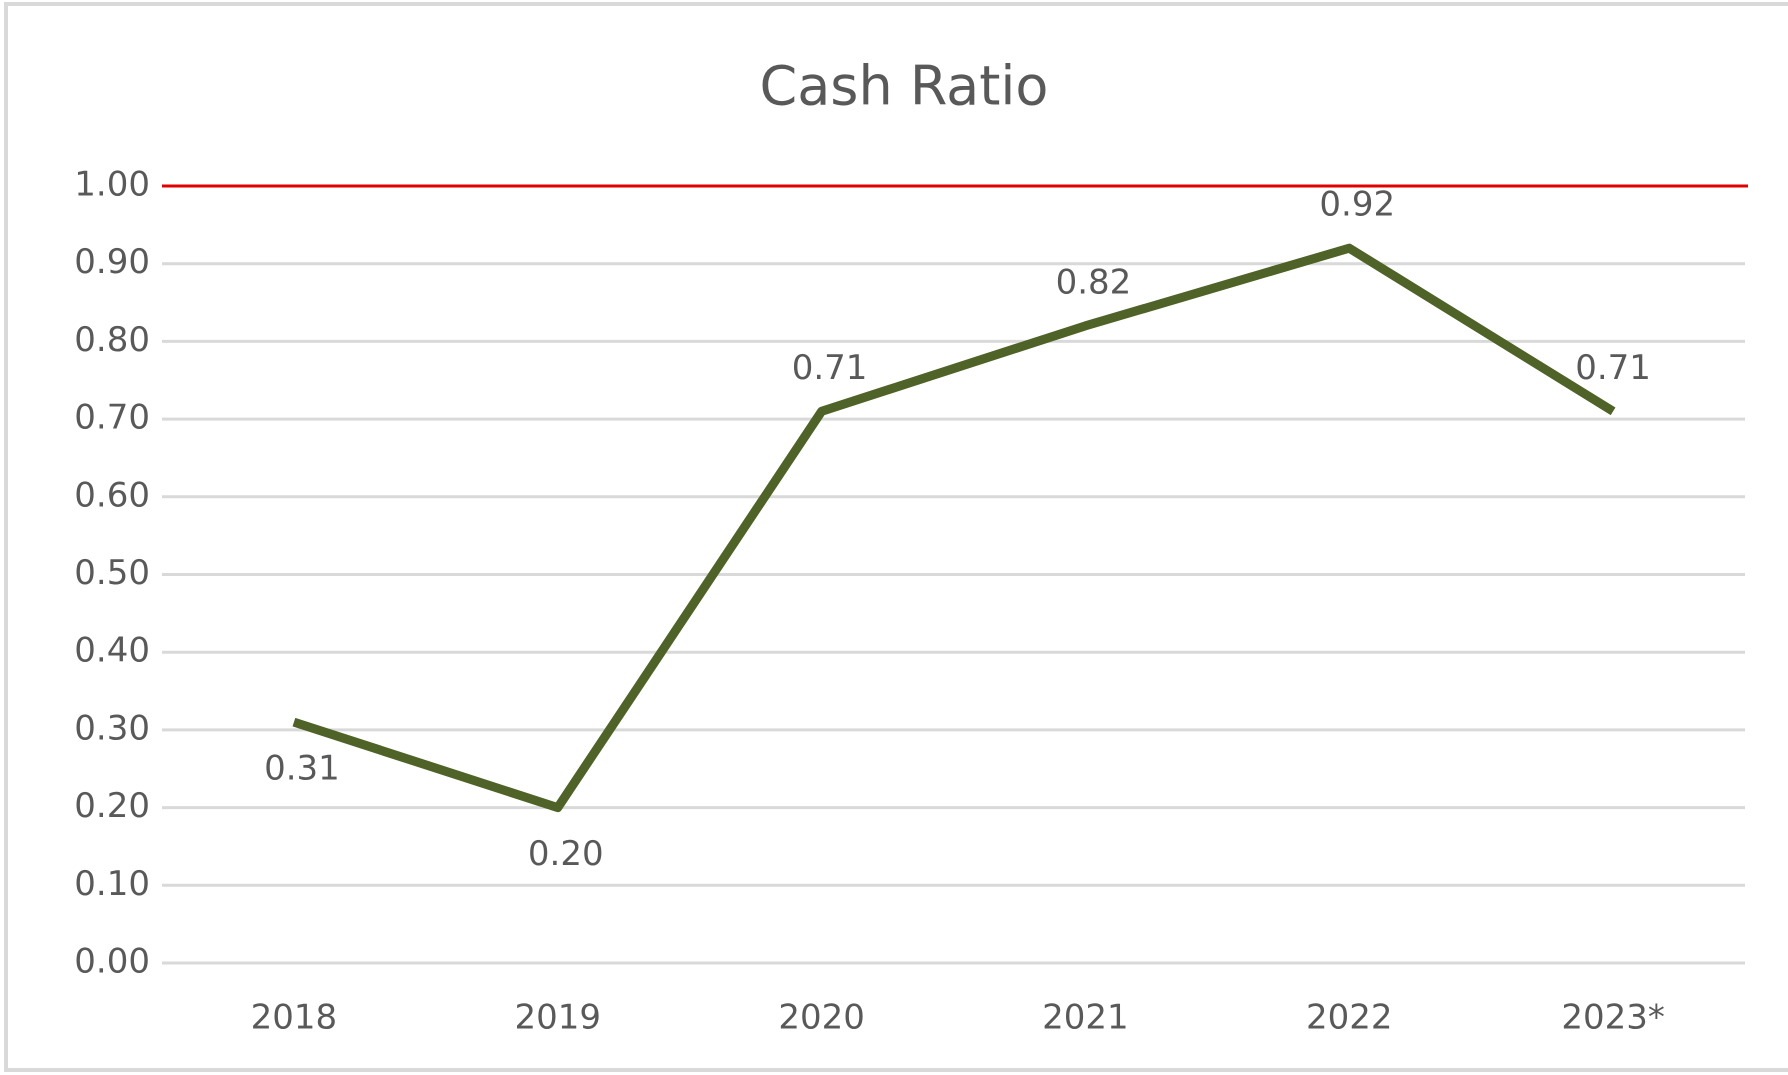  Describe the element at coordinates (302, 769) in the screenshot. I see `data-label: 0.31` at that location.